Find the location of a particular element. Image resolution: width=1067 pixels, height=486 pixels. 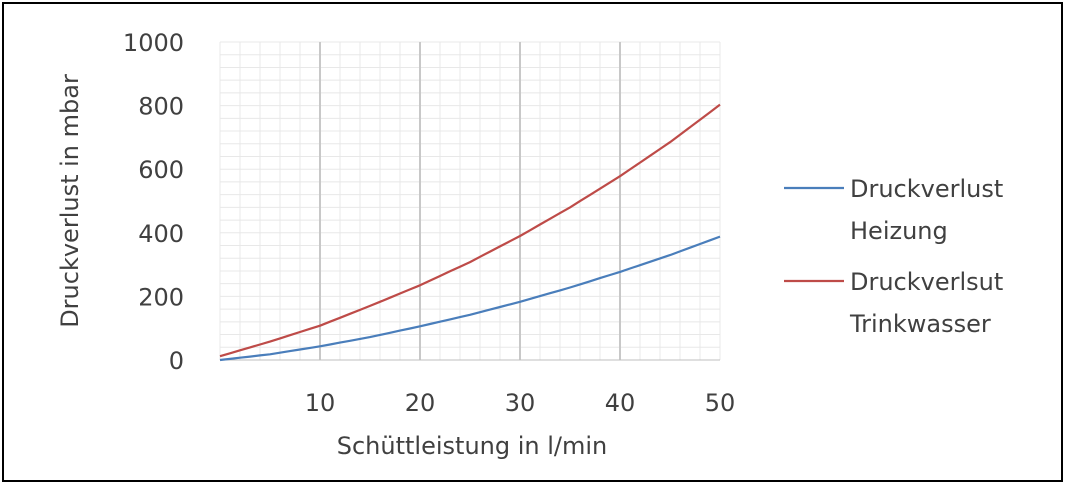

y-axis-title: Druckverlust in mbar is located at coordinates (70, 201).